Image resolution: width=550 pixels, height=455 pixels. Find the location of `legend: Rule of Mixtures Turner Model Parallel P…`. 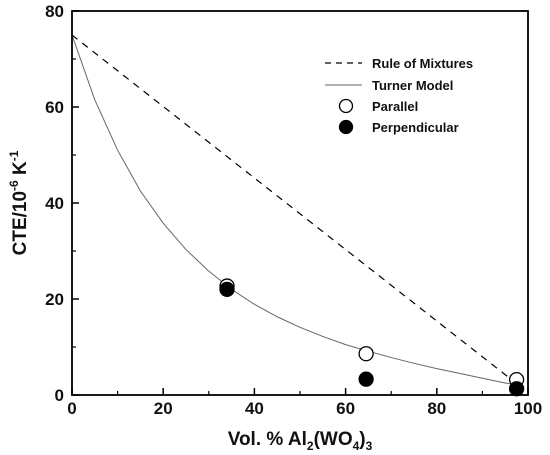

legend: Rule of Mixtures Turner Model Parallel P… is located at coordinates (399, 95).